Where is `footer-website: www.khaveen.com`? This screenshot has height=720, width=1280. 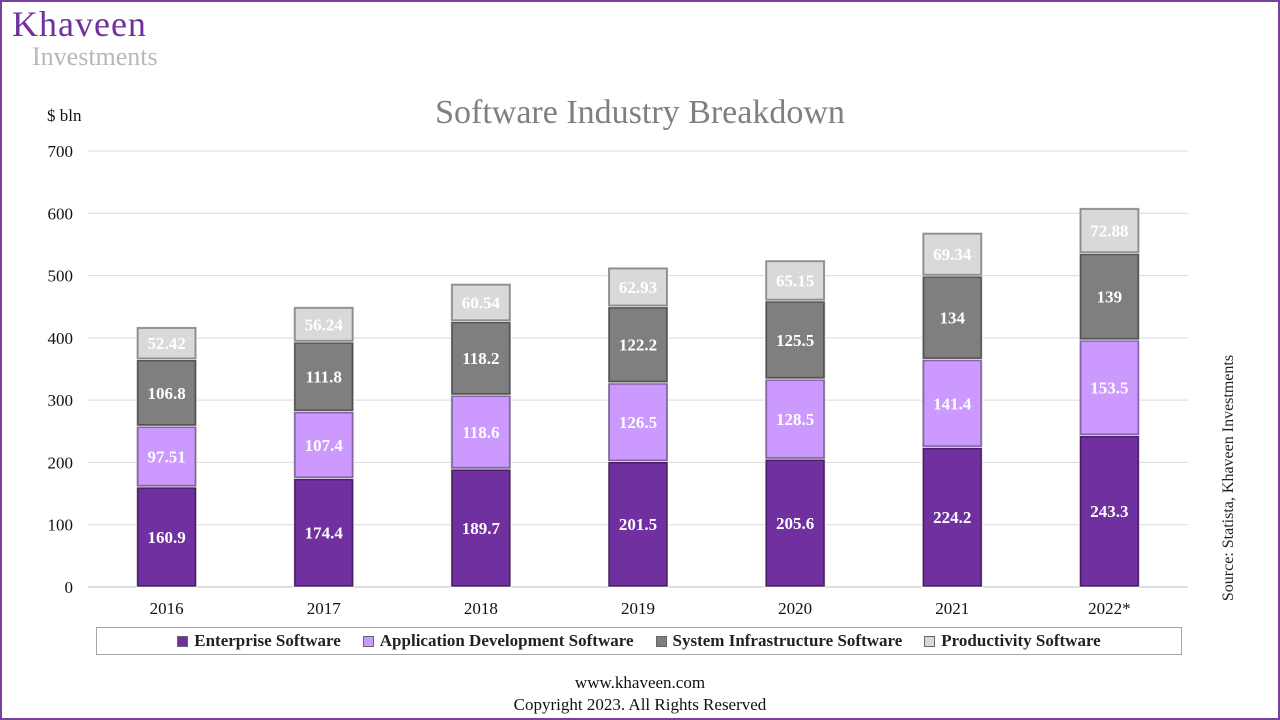
footer-website: www.khaveen.com is located at coordinates (640, 682).